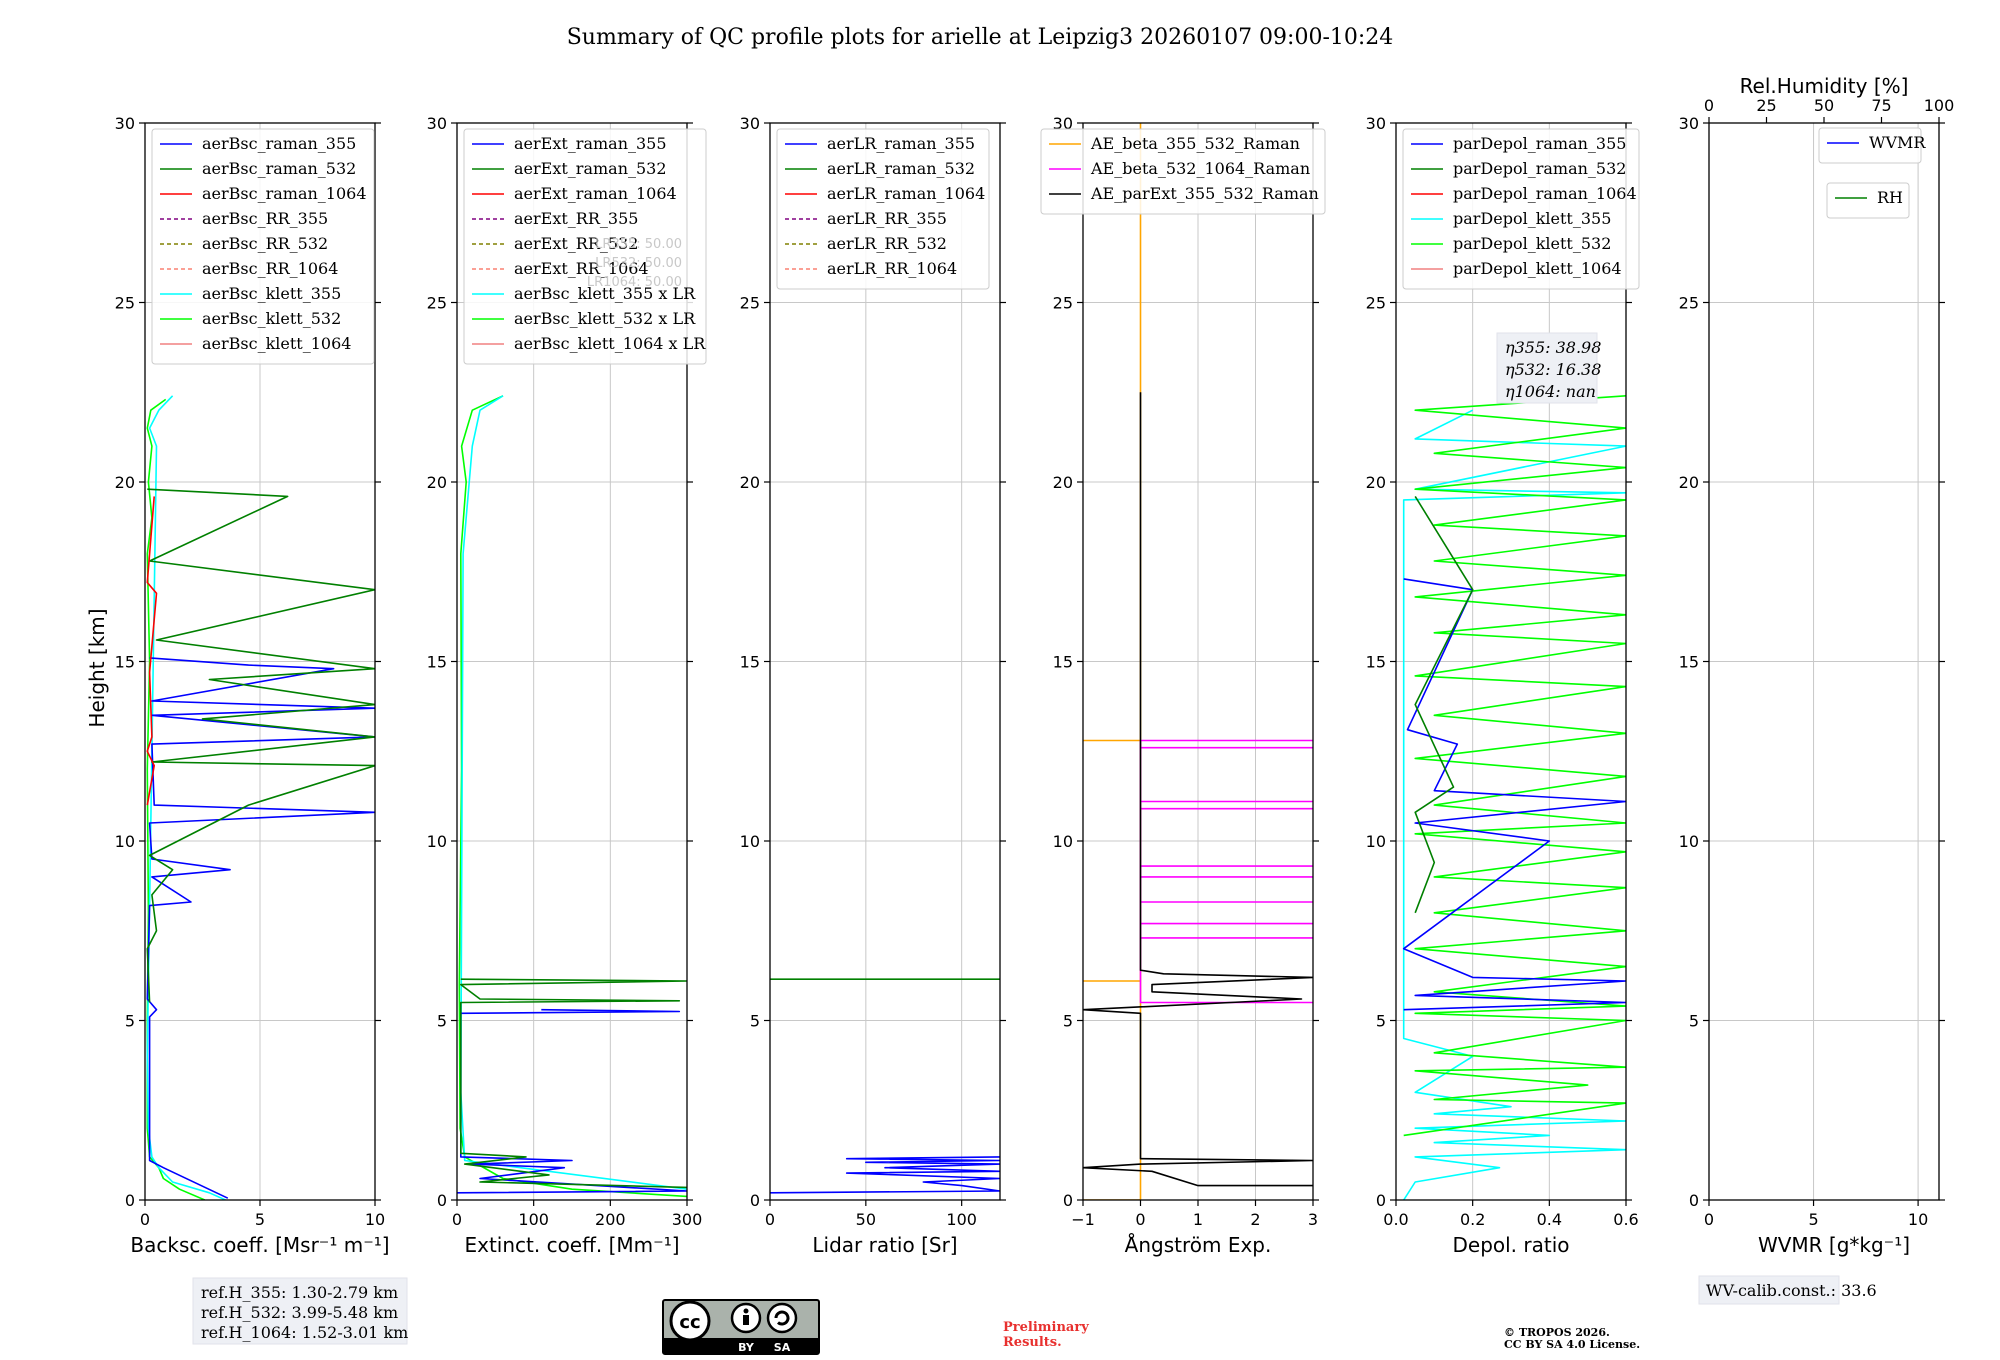 The image size is (2000, 1360). What do you see at coordinates (276, 343) in the screenshot?
I see `legend-label-aerBsc_klett_1064: aerBsc_klett_1064` at bounding box center [276, 343].